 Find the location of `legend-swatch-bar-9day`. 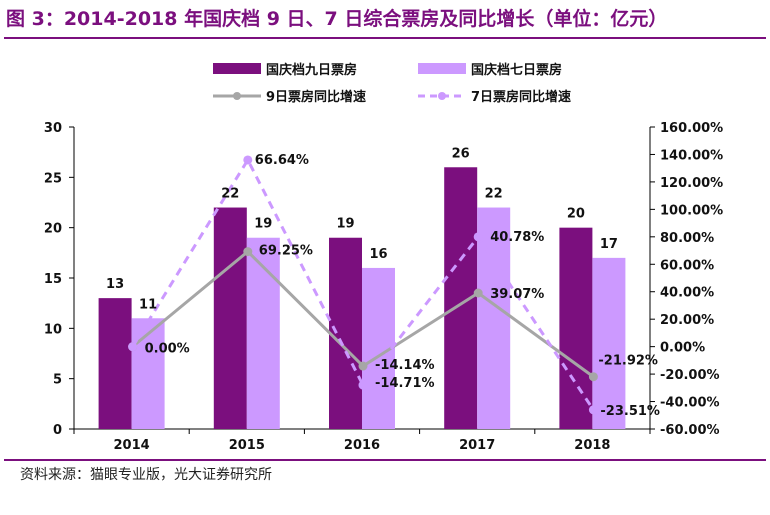

legend-swatch-bar-9day is located at coordinates (237, 68).